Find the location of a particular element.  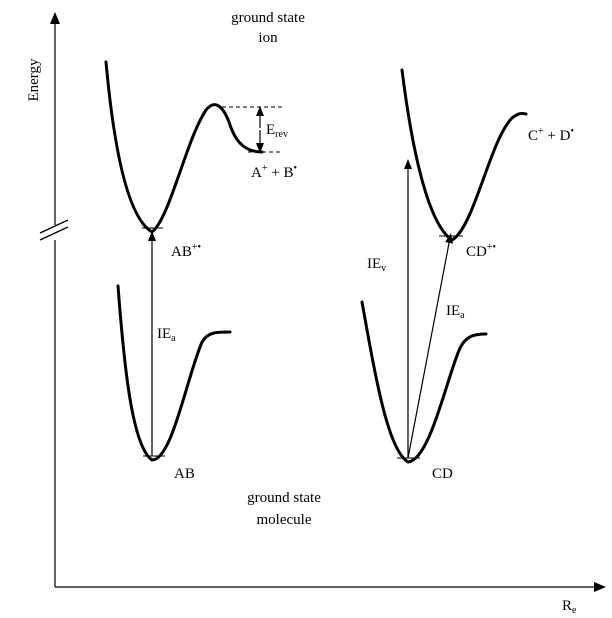

cd-label: CD is located at coordinates (442, 474).